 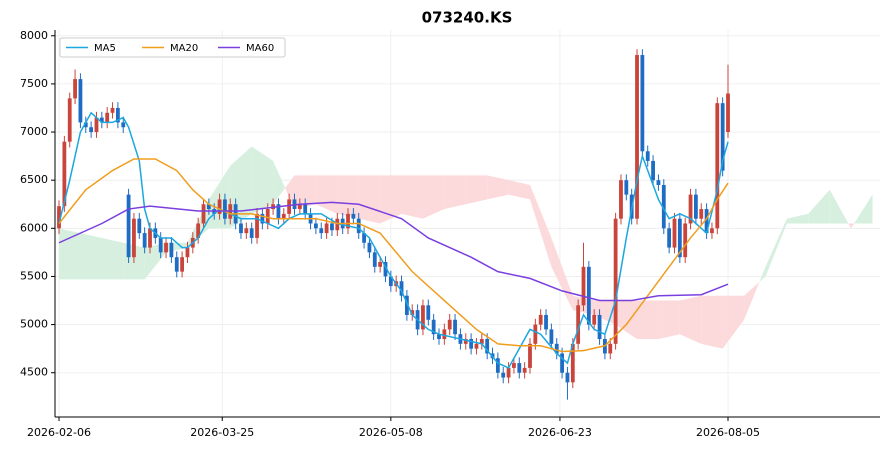 I want to click on legend-label: MA60, so click(x=260, y=48).